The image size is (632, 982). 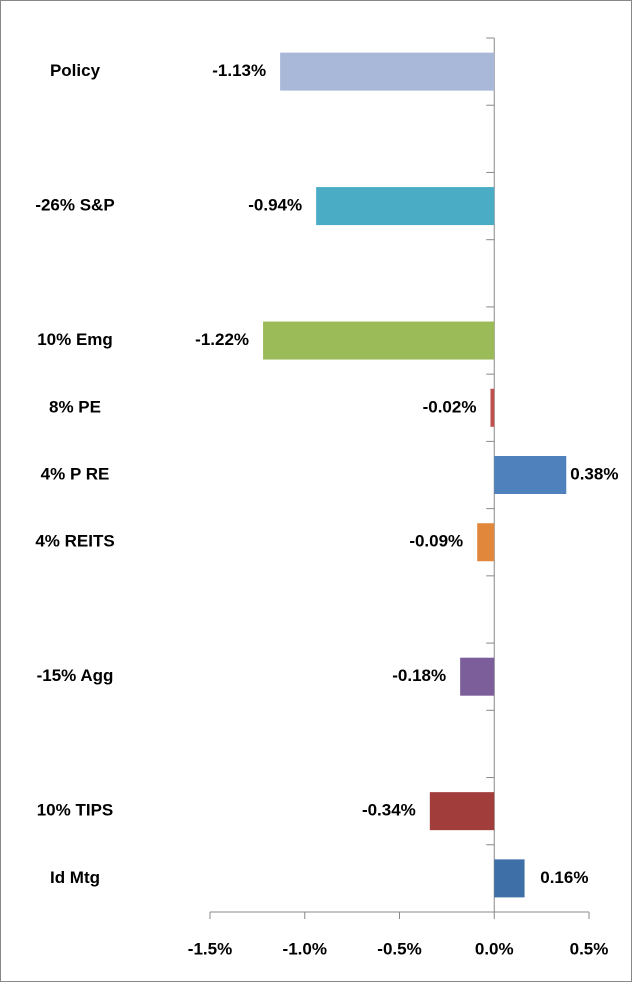 I want to click on x-tick-label: 0.0%, so click(x=494, y=948).